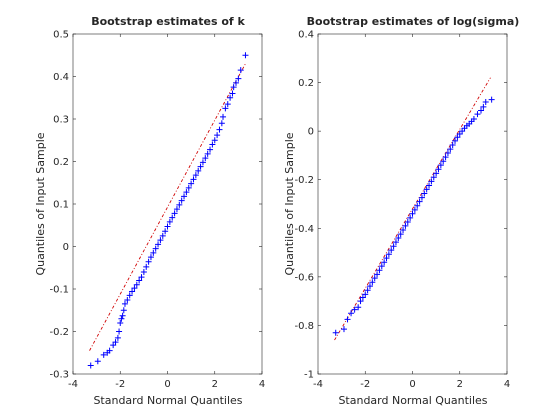 The height and width of the screenshot is (420, 560). Describe the element at coordinates (304, 326) in the screenshot. I see `y-tick-label: -0.8` at that location.